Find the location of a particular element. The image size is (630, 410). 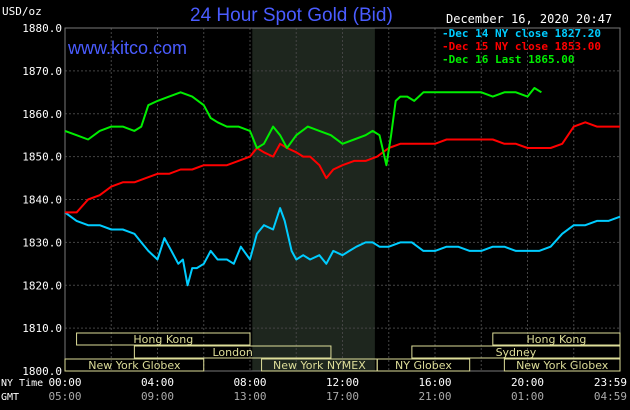

legend-swatch: -Dec 14 NY close 1827.20 is located at coordinates (521, 33).